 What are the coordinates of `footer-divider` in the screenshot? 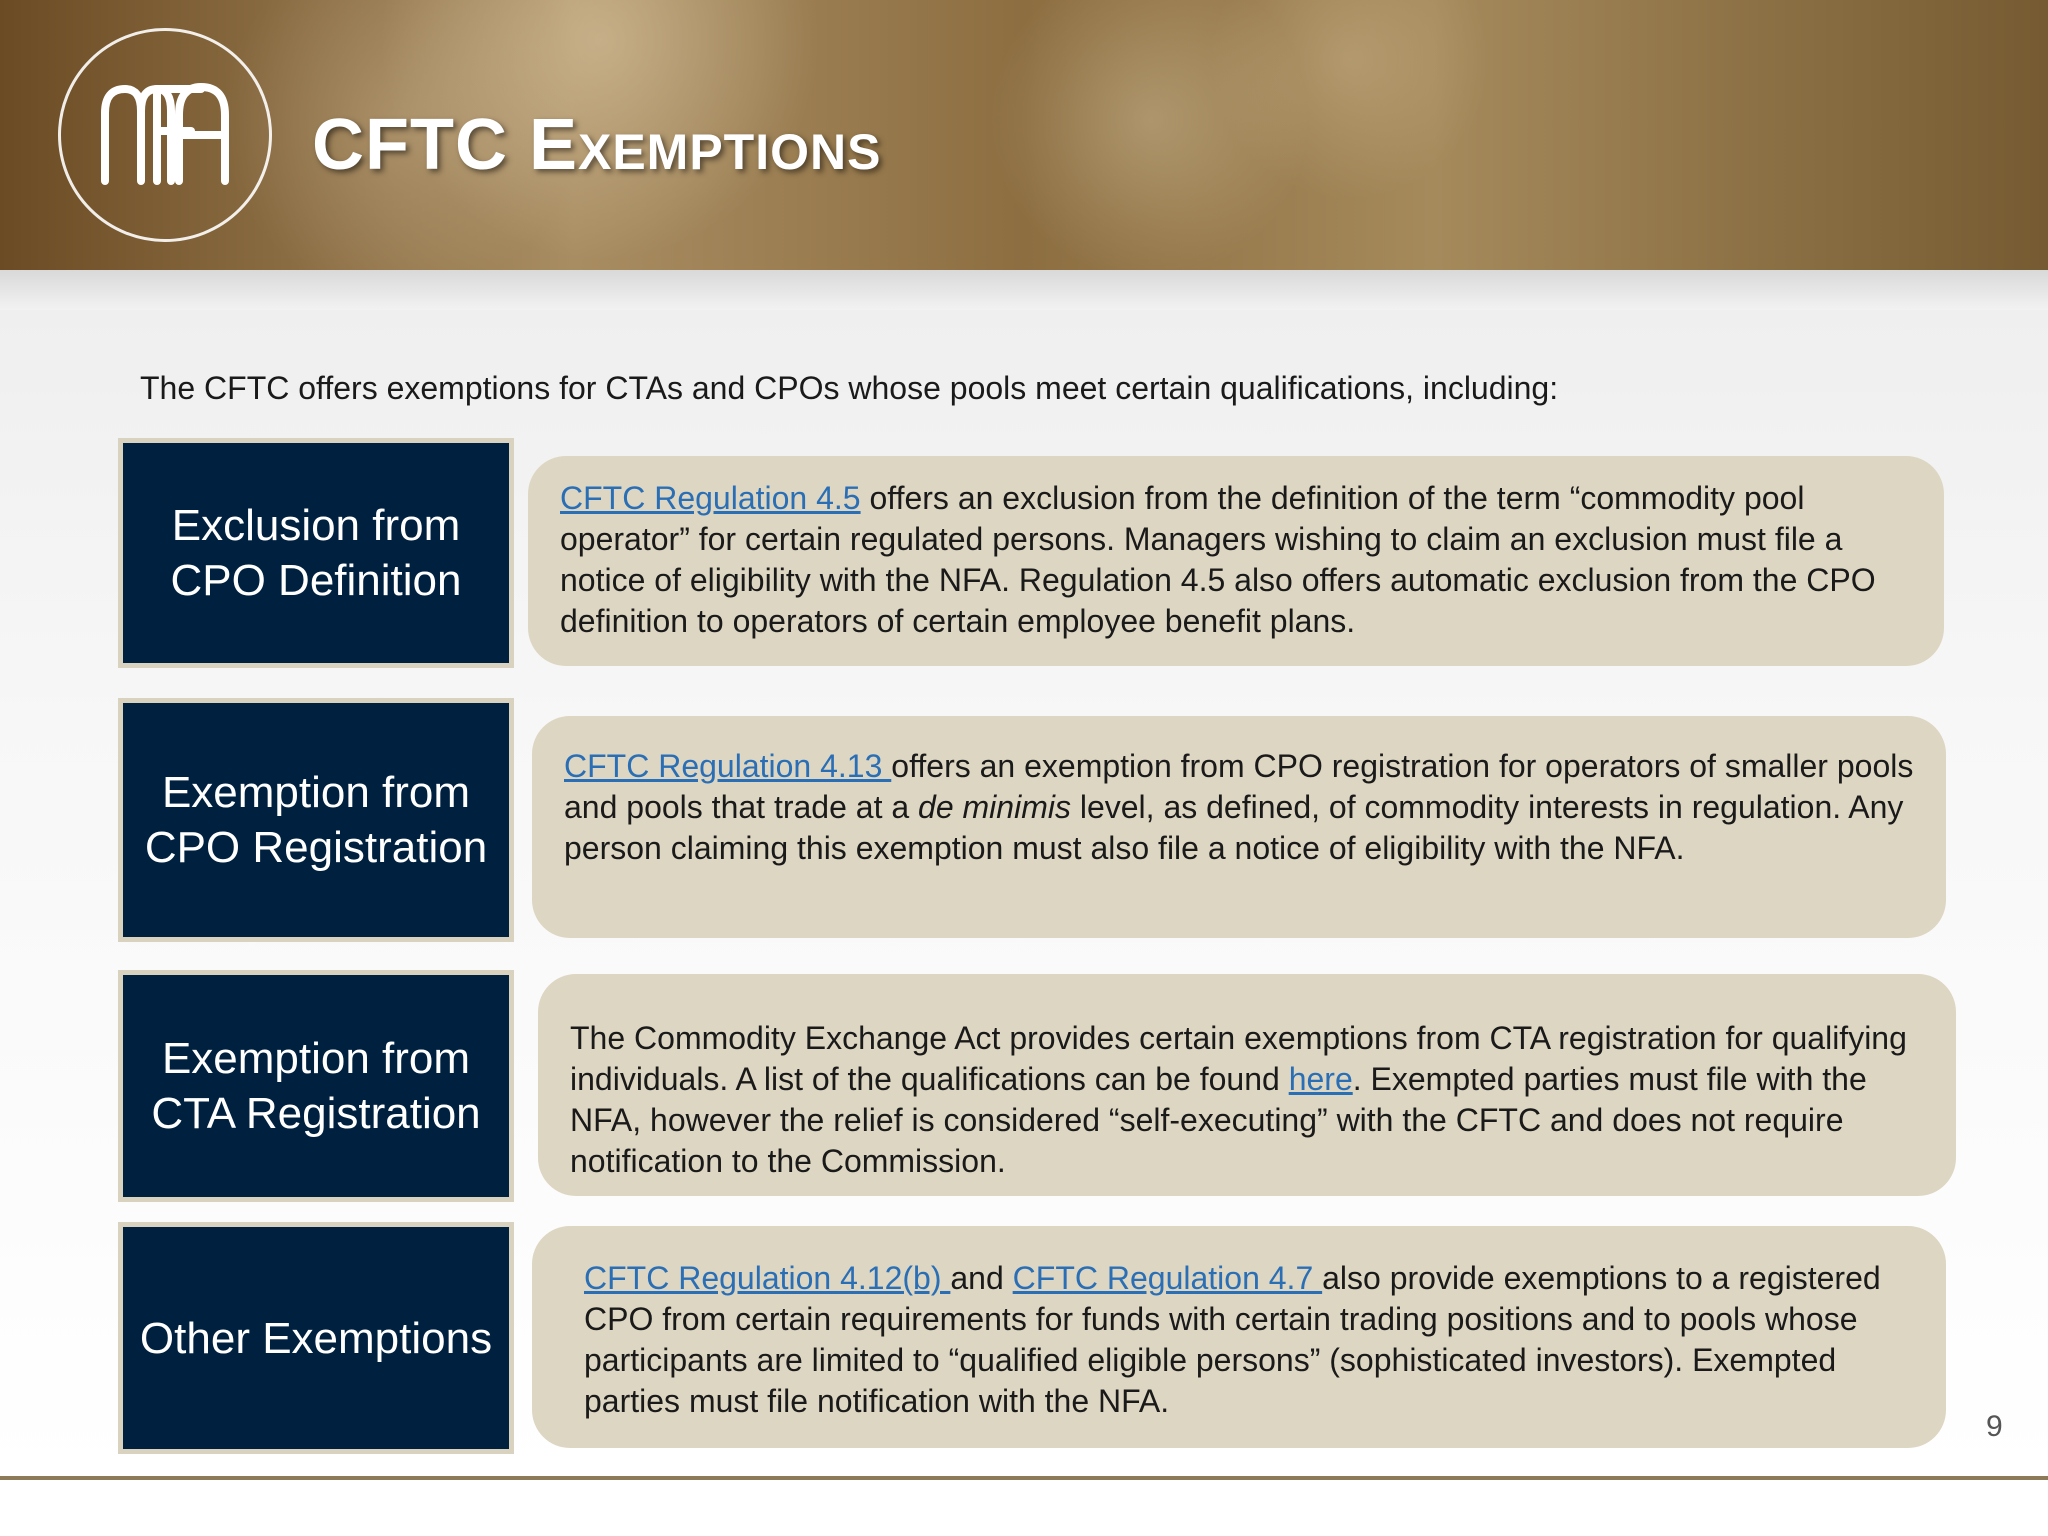 It's located at (1024, 1478).